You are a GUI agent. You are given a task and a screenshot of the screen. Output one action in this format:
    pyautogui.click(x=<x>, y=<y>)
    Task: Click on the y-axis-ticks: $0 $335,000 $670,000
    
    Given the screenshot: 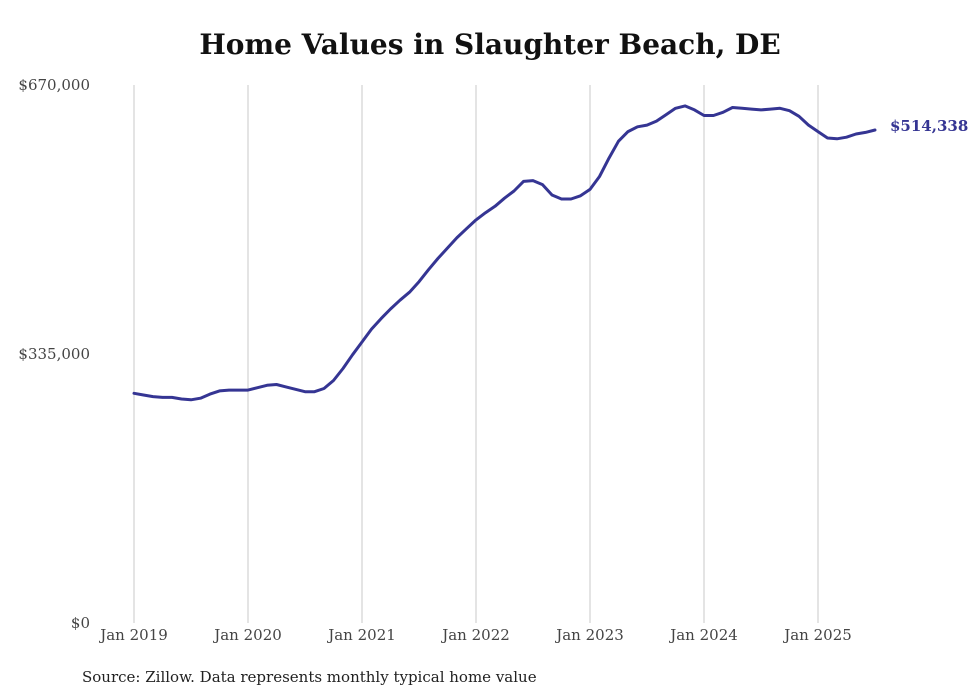 What is the action you would take?
    pyautogui.click(x=54, y=354)
    